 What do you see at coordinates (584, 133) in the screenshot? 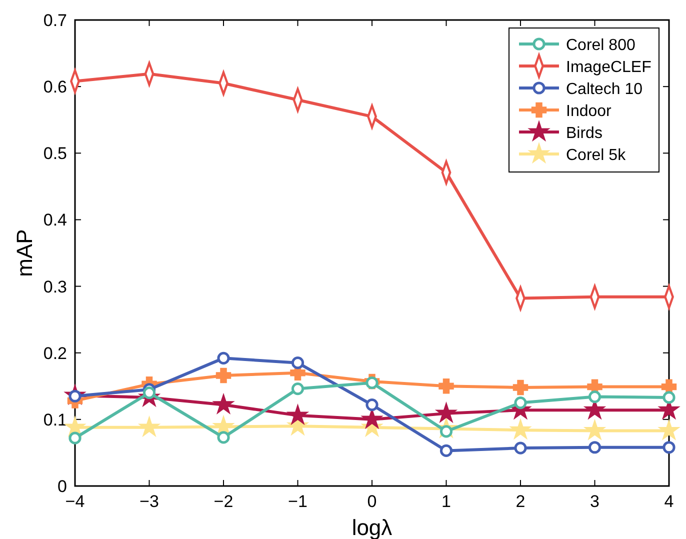
I see `legend-label: Birds` at bounding box center [584, 133].